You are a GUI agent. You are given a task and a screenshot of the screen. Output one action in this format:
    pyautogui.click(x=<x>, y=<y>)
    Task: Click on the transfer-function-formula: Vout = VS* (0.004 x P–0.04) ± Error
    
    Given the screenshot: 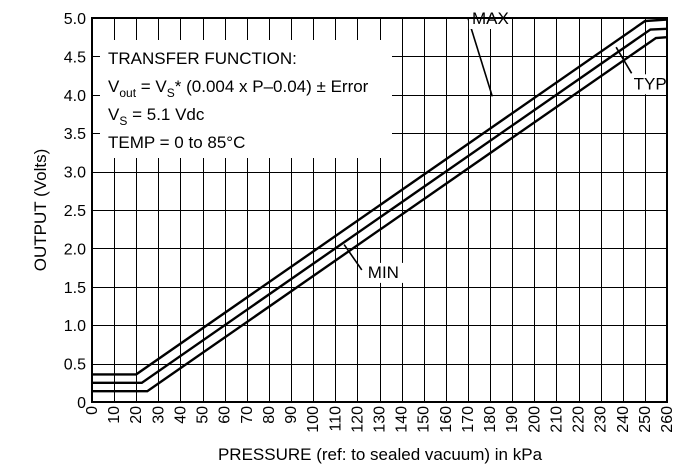 What is the action you would take?
    pyautogui.click(x=238, y=88)
    